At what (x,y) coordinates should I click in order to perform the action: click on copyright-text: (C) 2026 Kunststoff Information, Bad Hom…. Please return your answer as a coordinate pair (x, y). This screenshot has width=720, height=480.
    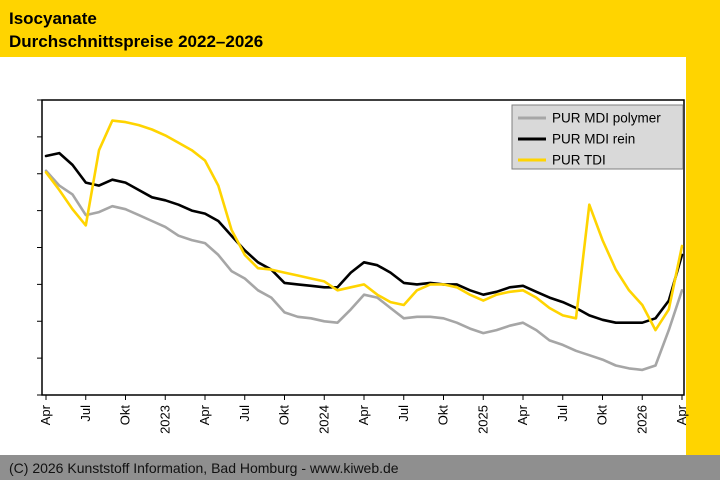
    Looking at the image, I should click on (204, 467).